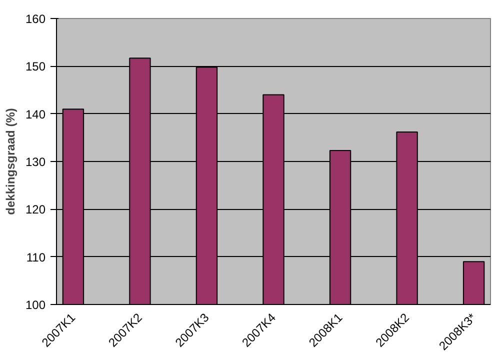  What do you see at coordinates (35, 67) in the screenshot?
I see `y-tick-label: 150` at bounding box center [35, 67].